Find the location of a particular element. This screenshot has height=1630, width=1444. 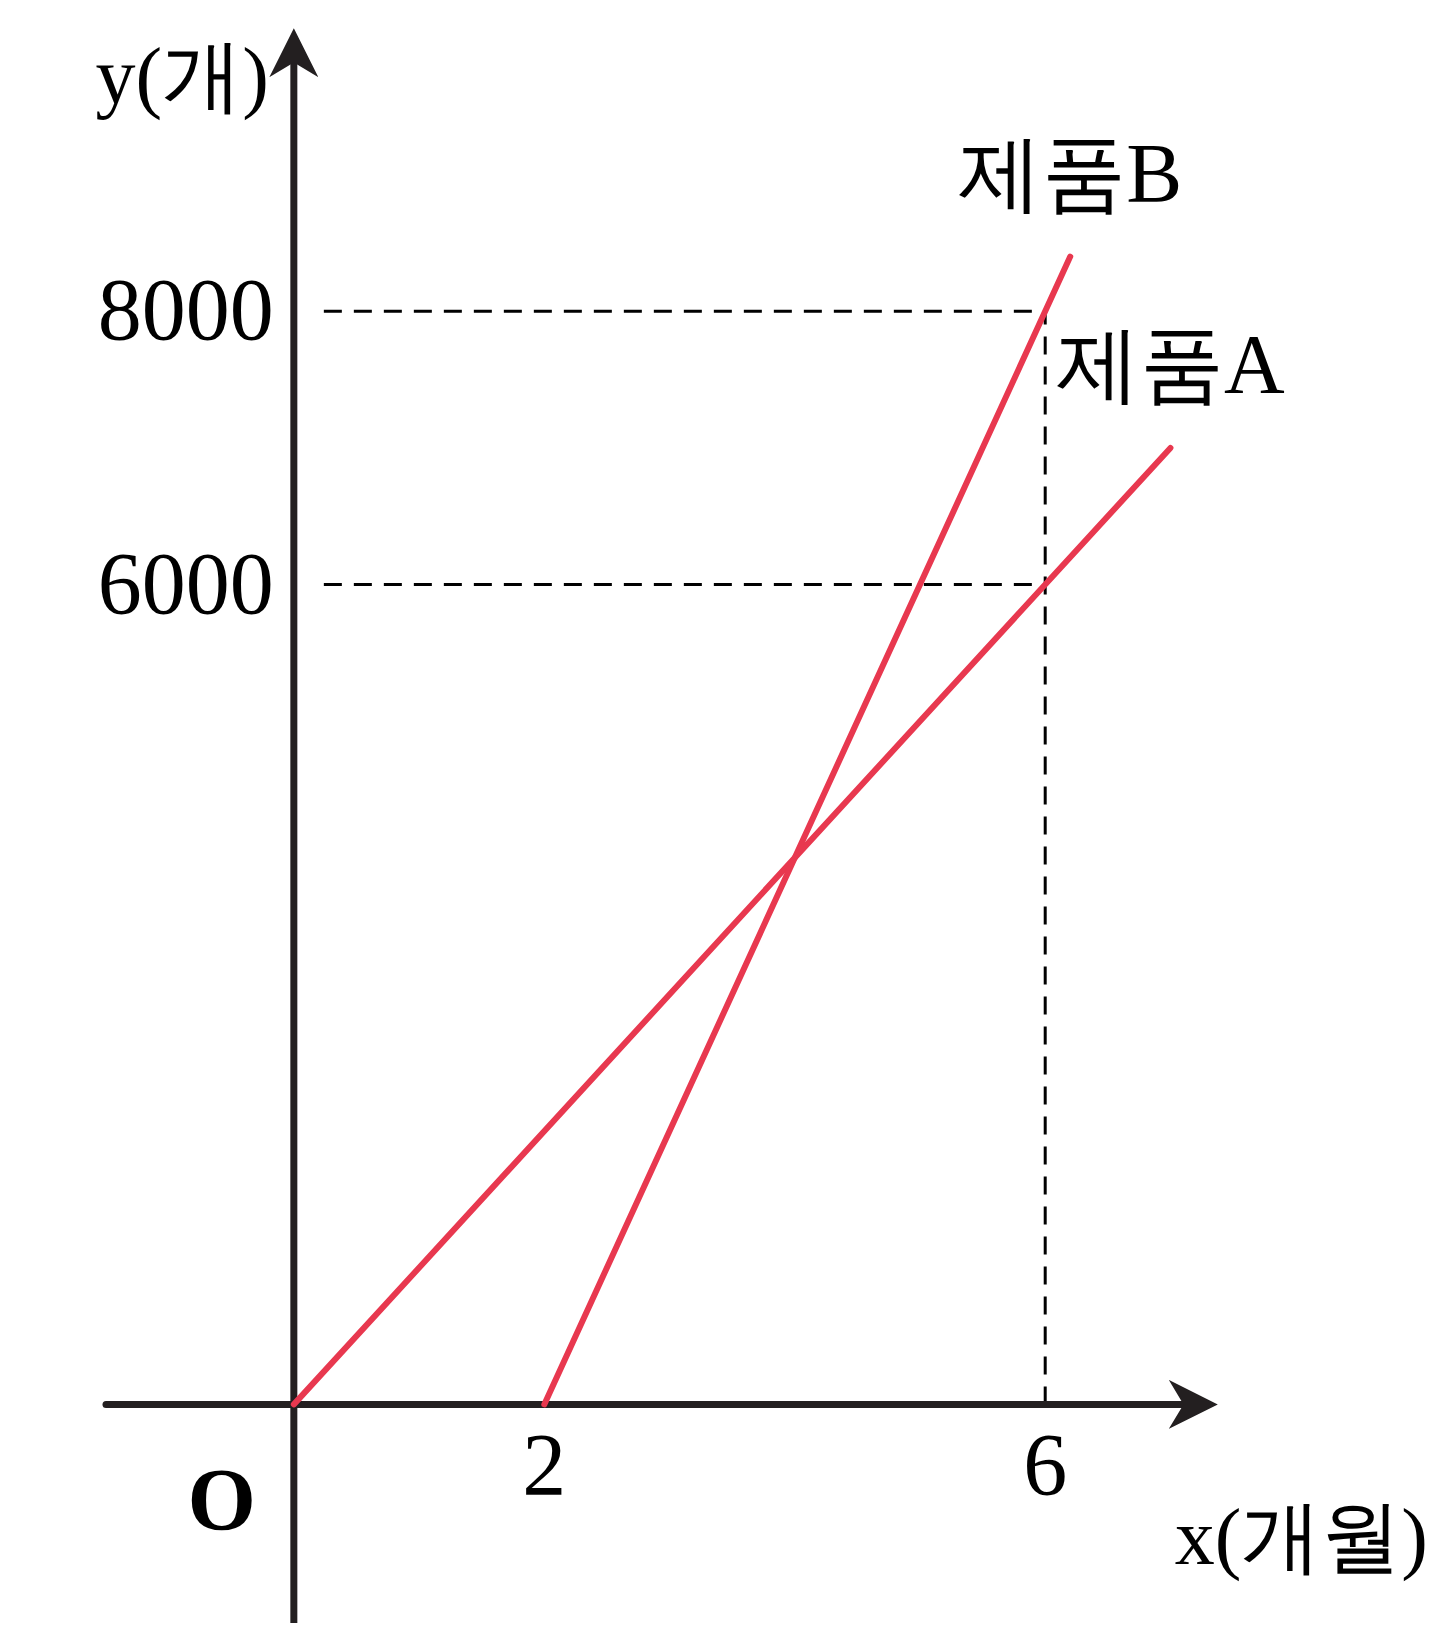

series-label: 제품A is located at coordinates (1171, 364).